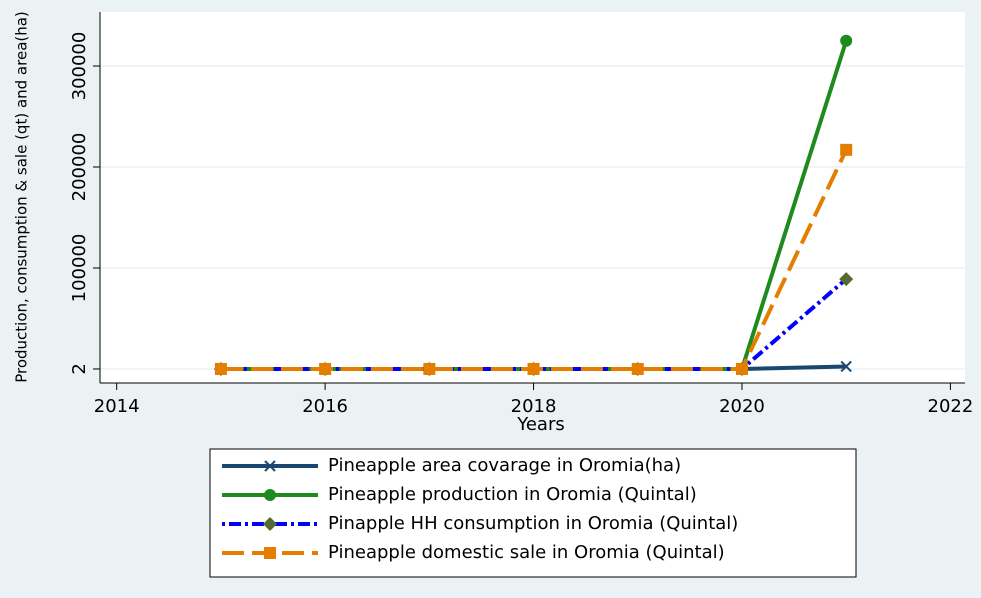 Image resolution: width=981 pixels, height=598 pixels. Describe the element at coordinates (504, 465) in the screenshot. I see `legend-label: Pineapple area covarage in Oromia(ha)` at that location.